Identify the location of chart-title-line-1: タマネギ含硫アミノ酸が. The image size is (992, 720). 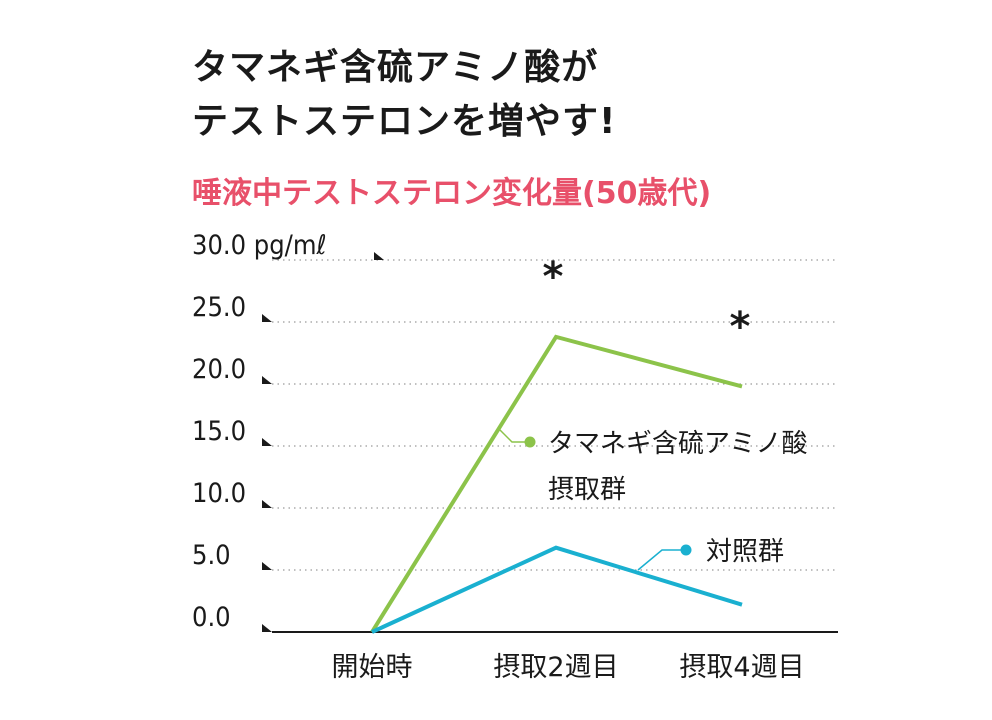
(395, 67).